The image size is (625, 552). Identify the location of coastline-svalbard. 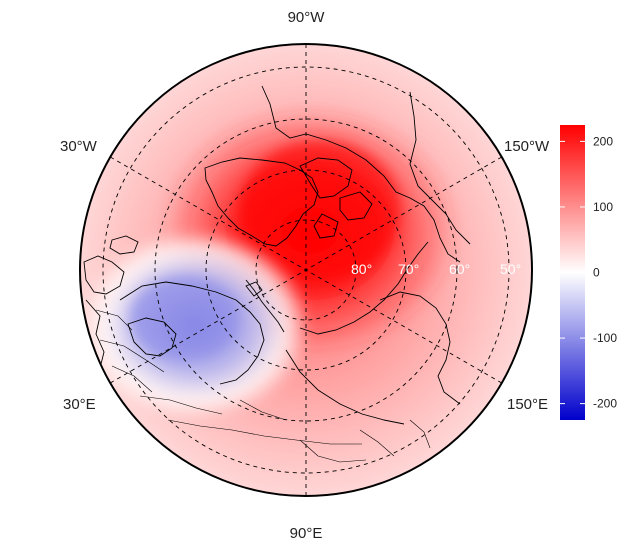
(254, 289).